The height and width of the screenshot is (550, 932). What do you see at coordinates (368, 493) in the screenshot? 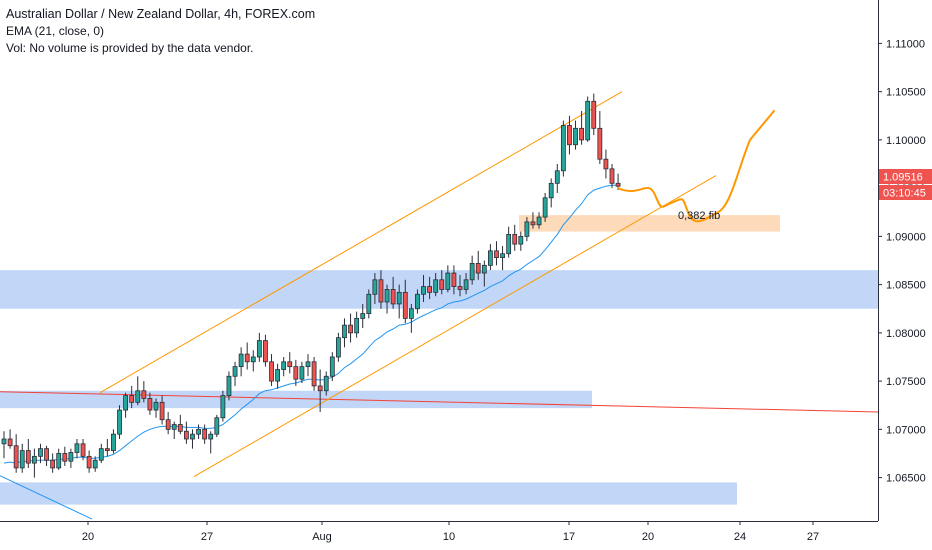
I see `support-zone-1.063` at bounding box center [368, 493].